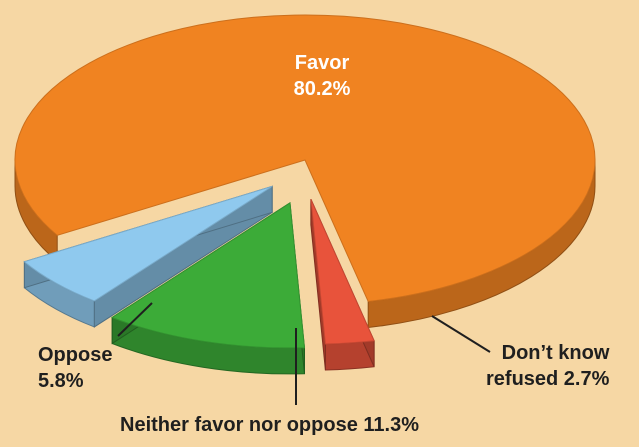 The width and height of the screenshot is (639, 447). I want to click on slice-label-oppose-value: 5.8%, so click(75, 381).